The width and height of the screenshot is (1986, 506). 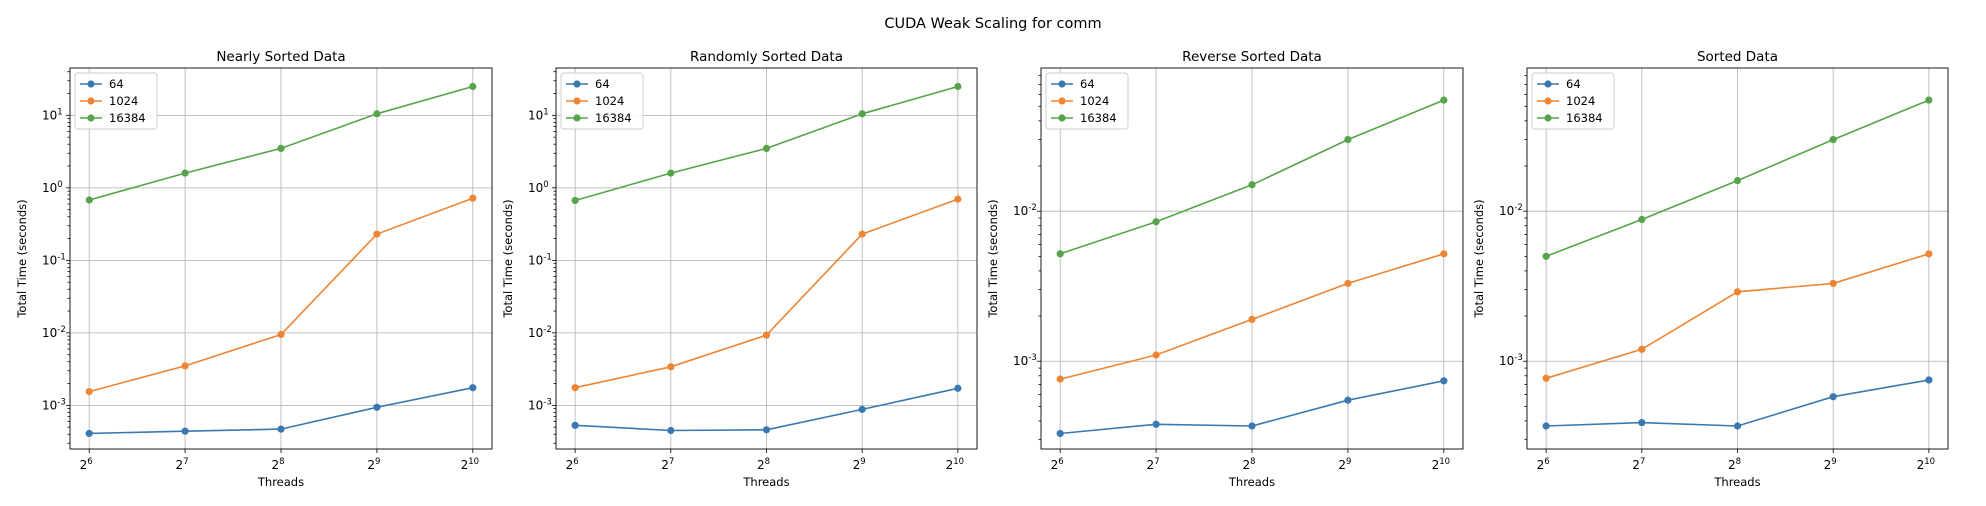 I want to click on figure-title: CUDA Weak Scaling for comm, so click(x=993, y=24).